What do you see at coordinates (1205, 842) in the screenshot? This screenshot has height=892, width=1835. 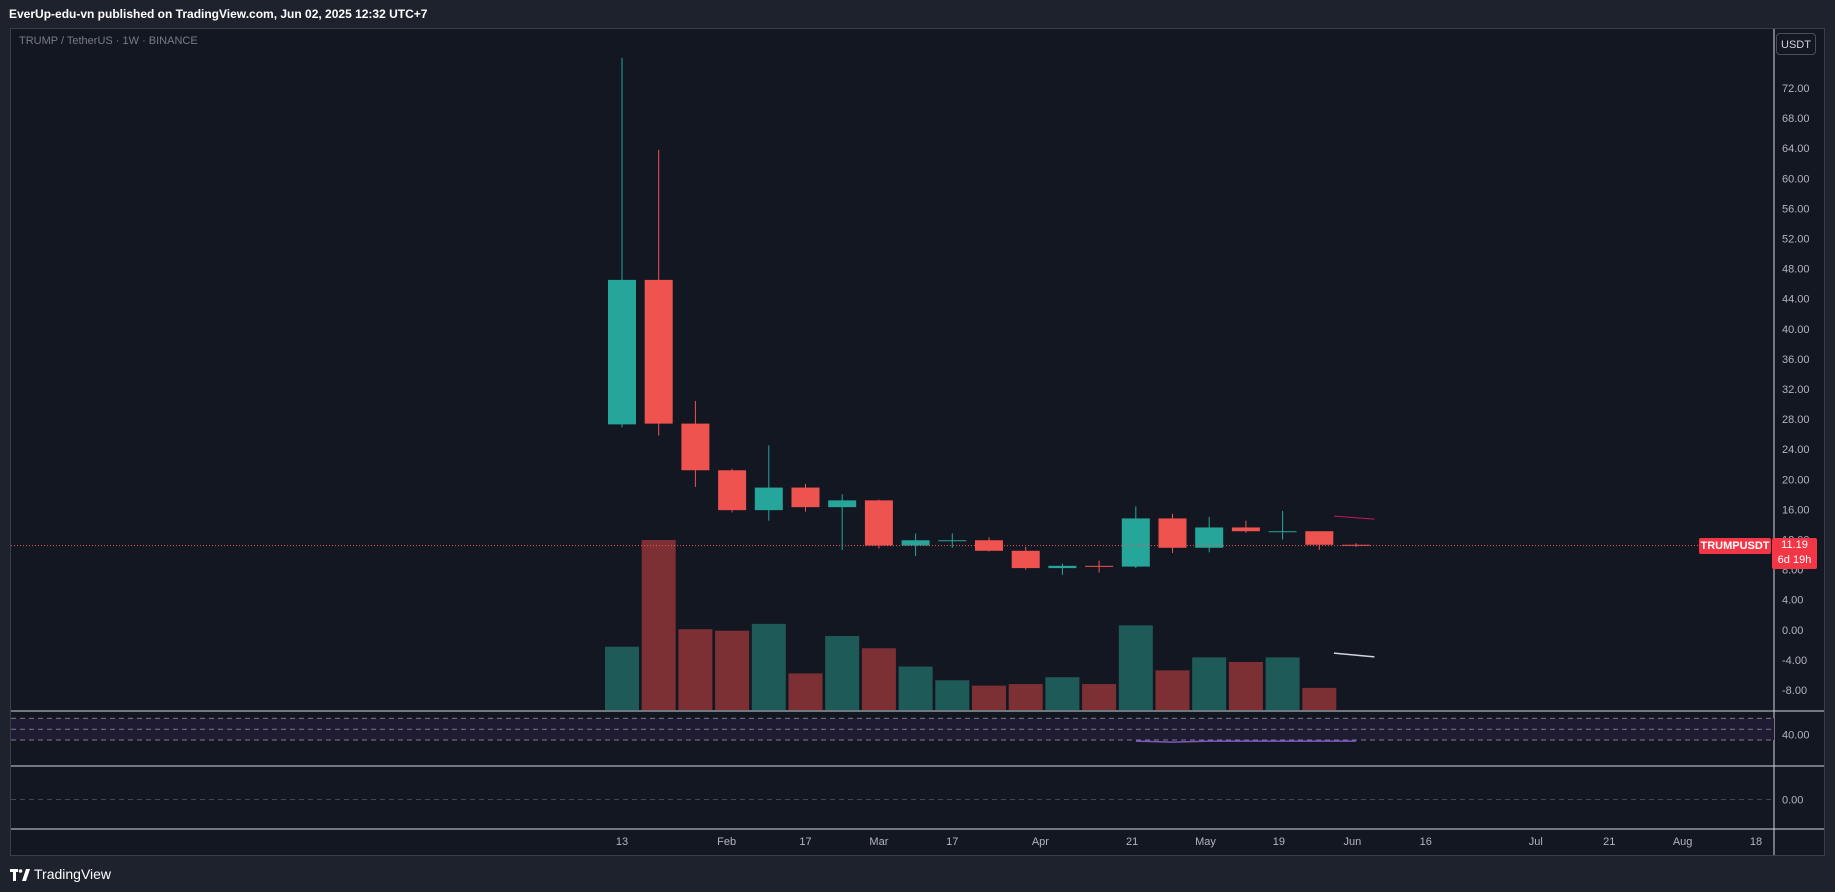 I see `time-tick-label: May` at bounding box center [1205, 842].